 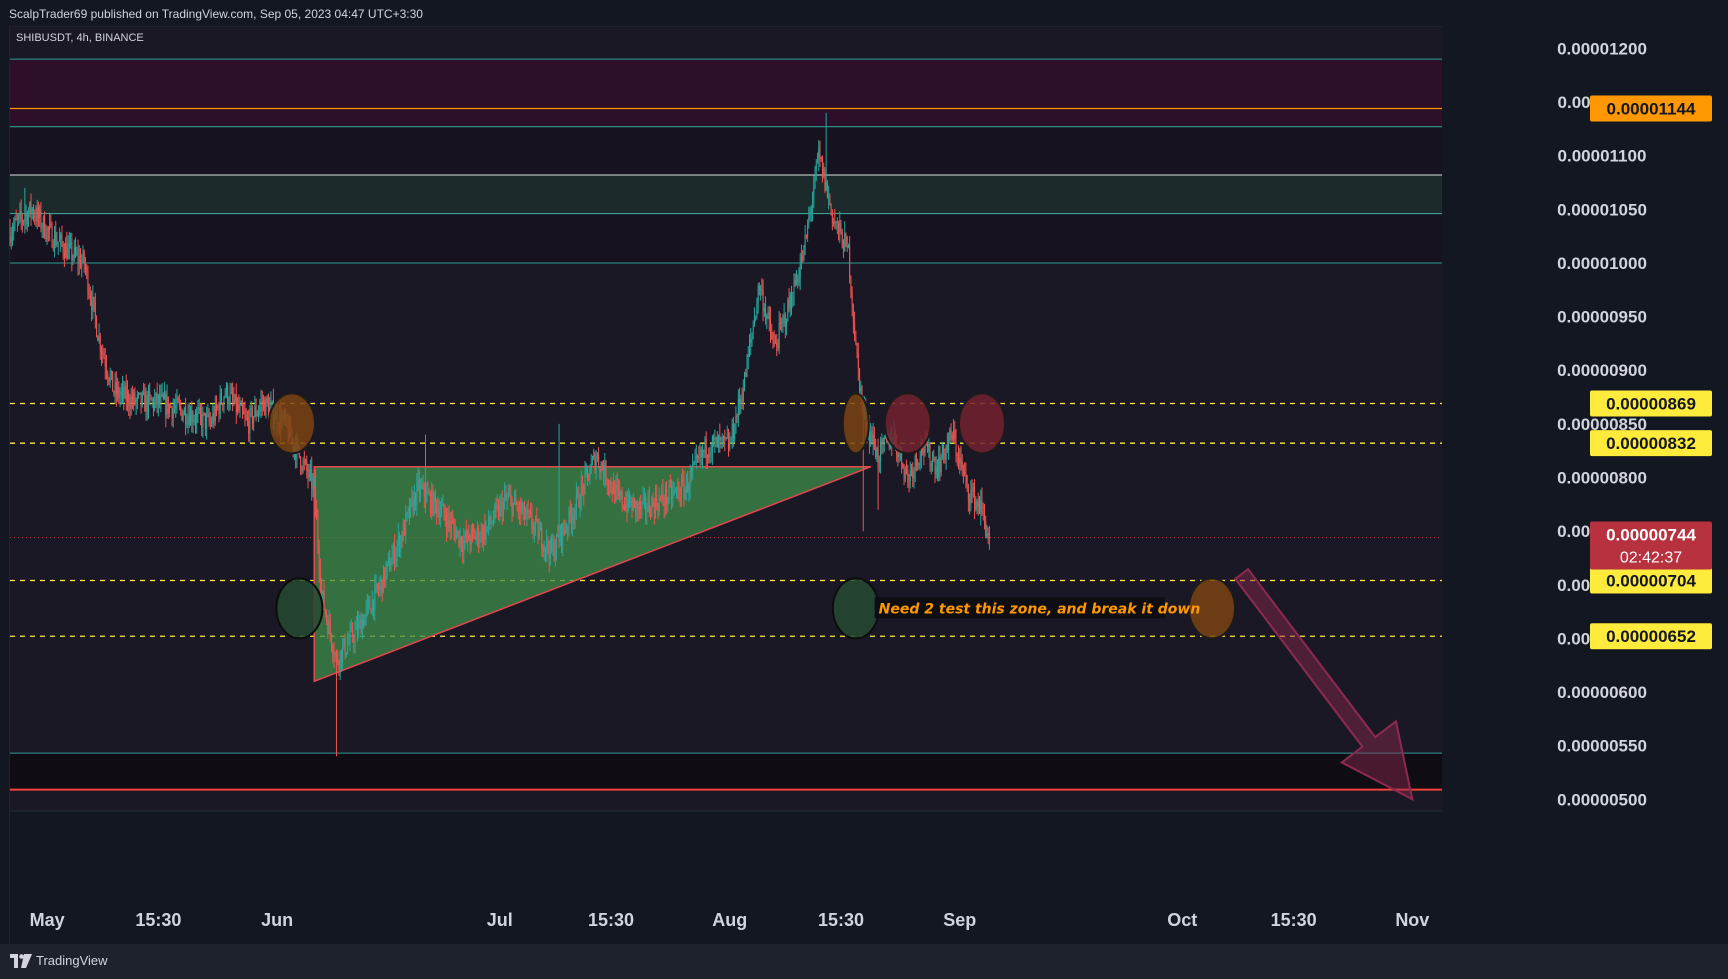 I want to click on bearish-projection-arrow, so click(x=1323, y=684).